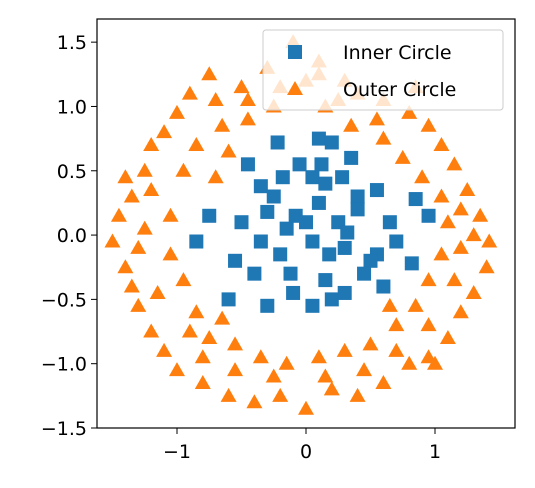 This screenshot has width=535, height=488. I want to click on y-tick-label: −0.5, so click(64, 300).